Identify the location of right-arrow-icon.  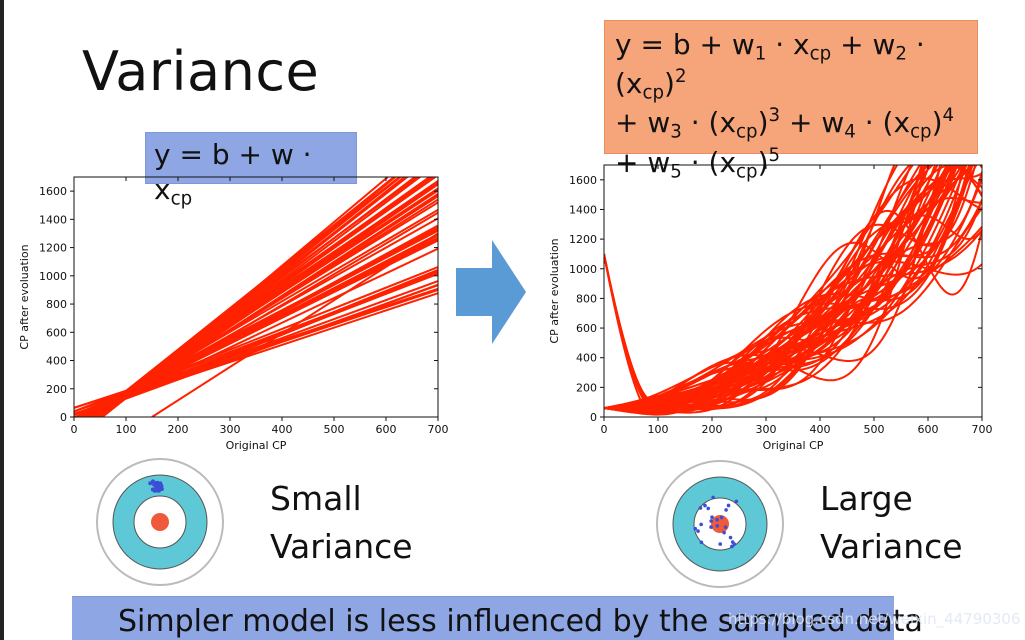
(491, 294).